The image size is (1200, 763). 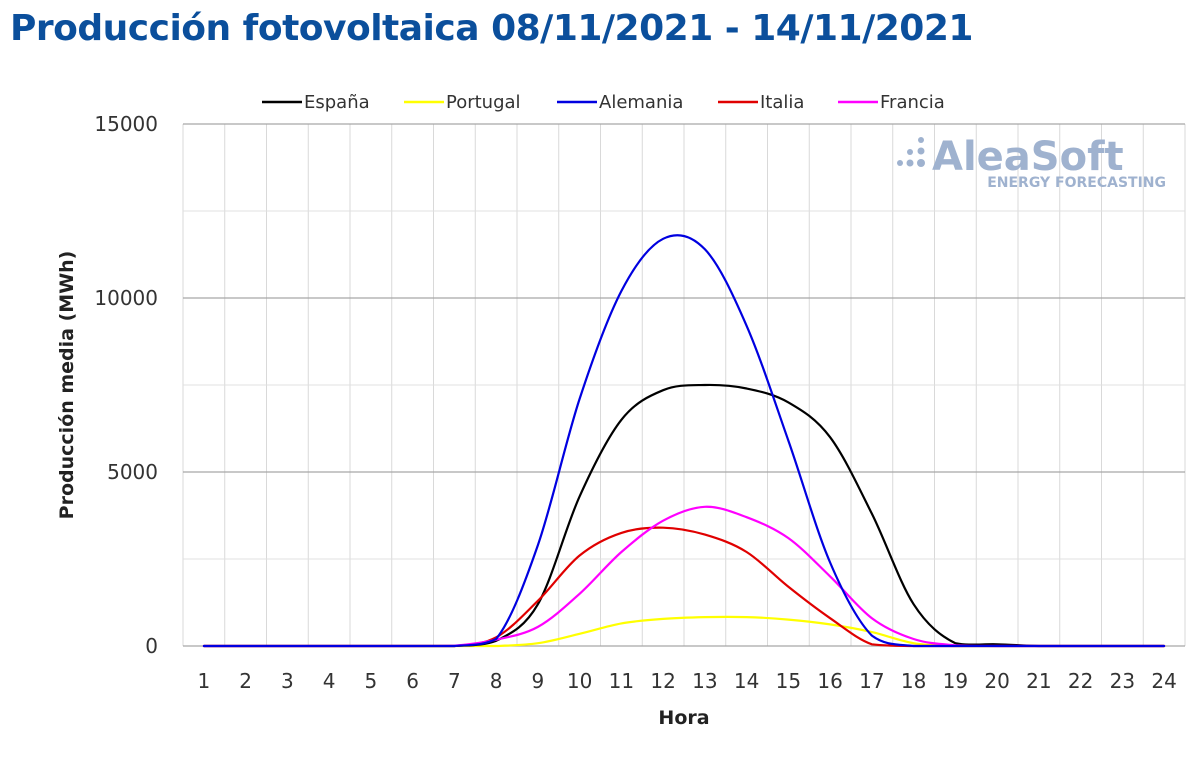 I want to click on x-tick-label: 23, so click(x=1122, y=681).